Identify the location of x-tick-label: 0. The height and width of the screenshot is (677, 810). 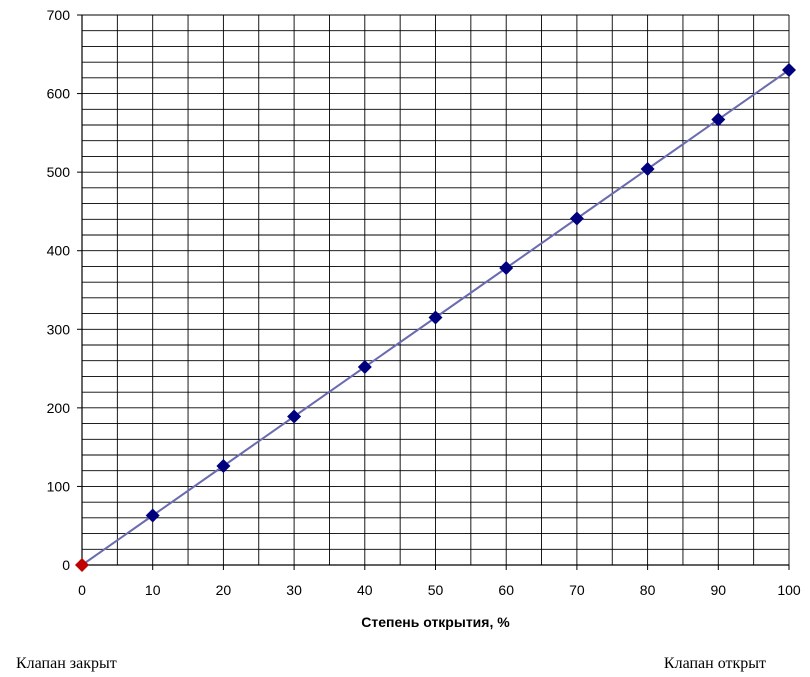
(82, 590).